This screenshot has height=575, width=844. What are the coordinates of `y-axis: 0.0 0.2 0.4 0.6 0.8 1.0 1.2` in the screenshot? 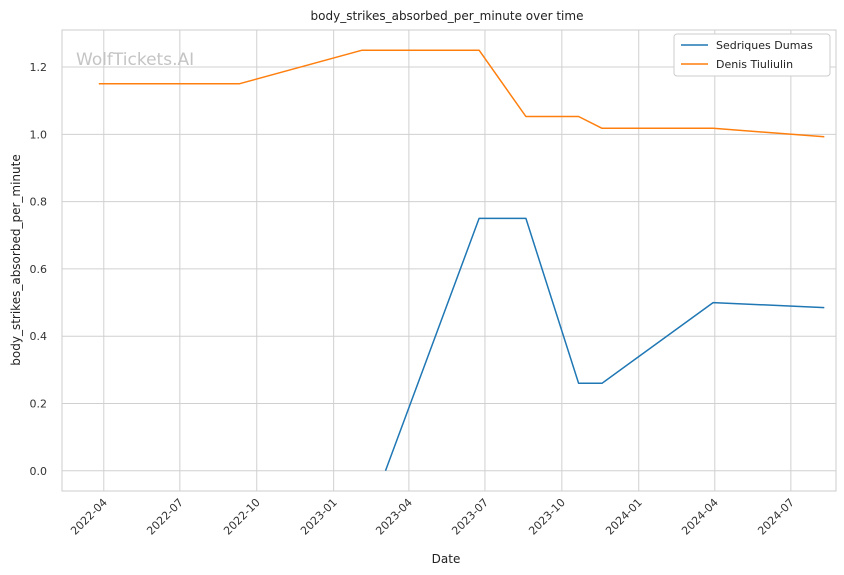 It's located at (39, 269).